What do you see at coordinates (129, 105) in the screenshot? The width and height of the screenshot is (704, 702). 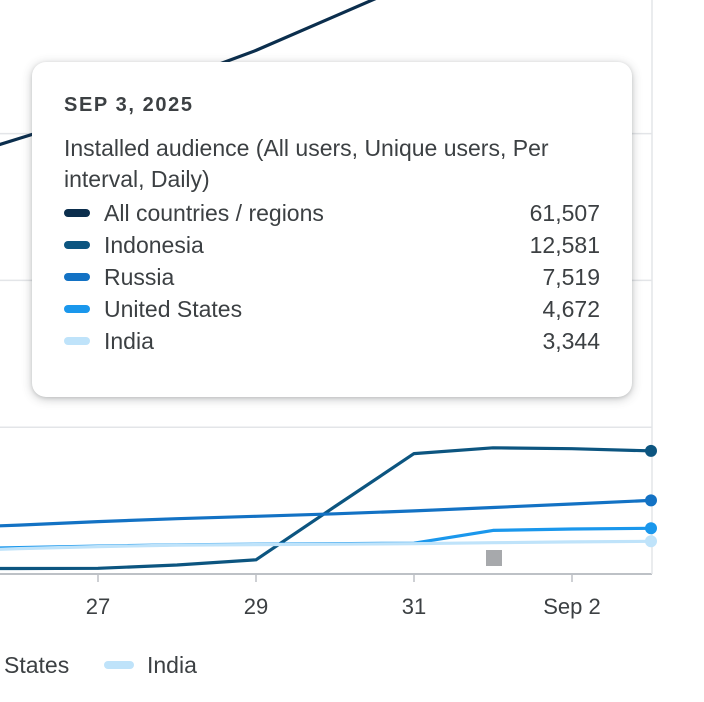 I see `tooltip-date: SEP 3, 2025` at bounding box center [129, 105].